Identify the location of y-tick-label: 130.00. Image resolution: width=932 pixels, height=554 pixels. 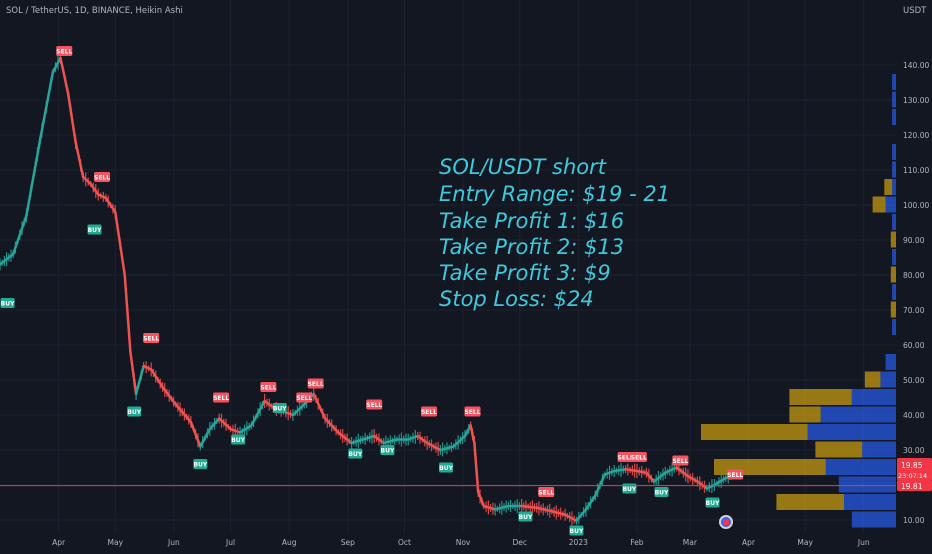
(916, 100).